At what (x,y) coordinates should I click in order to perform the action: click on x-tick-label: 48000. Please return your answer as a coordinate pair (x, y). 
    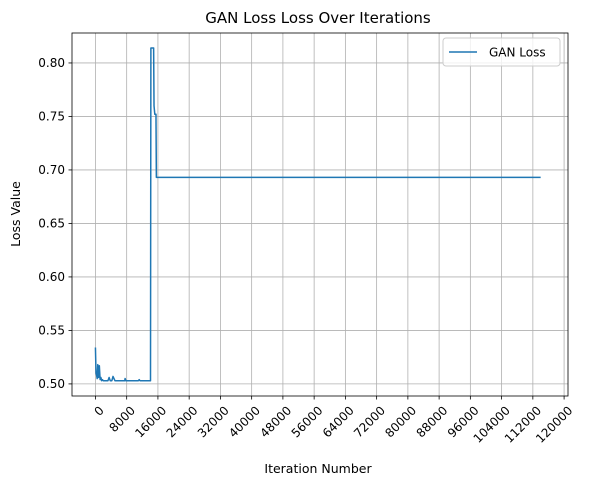
    Looking at the image, I should click on (275, 421).